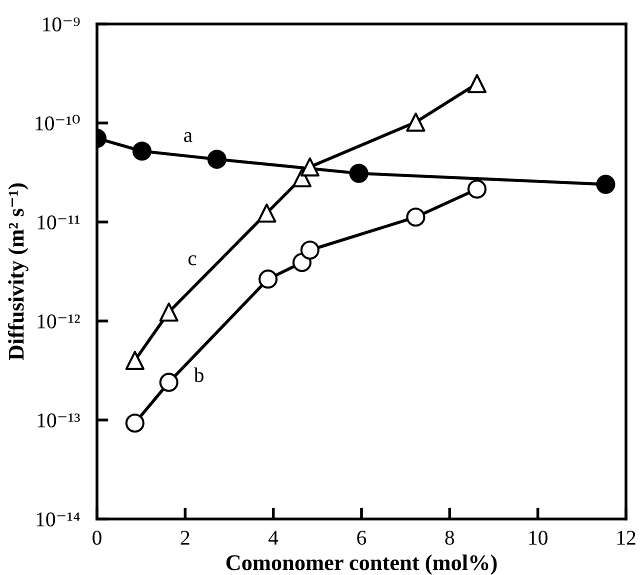 This screenshot has height=575, width=640. What do you see at coordinates (58, 519) in the screenshot?
I see `y-tick-label: 10⁻¹⁴` at bounding box center [58, 519].